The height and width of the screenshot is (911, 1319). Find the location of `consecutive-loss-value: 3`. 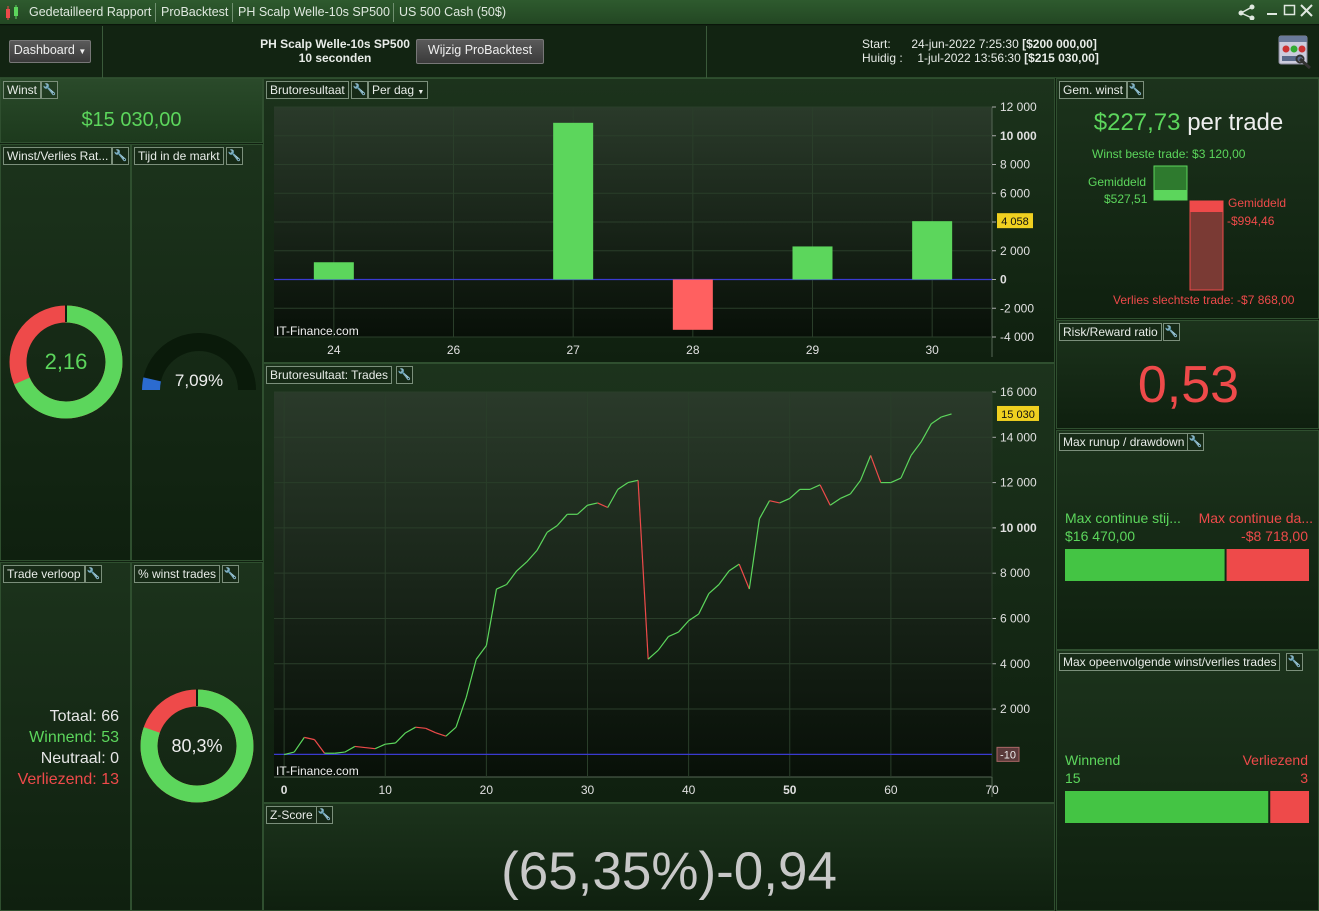

consecutive-loss-value: 3 is located at coordinates (1304, 778).